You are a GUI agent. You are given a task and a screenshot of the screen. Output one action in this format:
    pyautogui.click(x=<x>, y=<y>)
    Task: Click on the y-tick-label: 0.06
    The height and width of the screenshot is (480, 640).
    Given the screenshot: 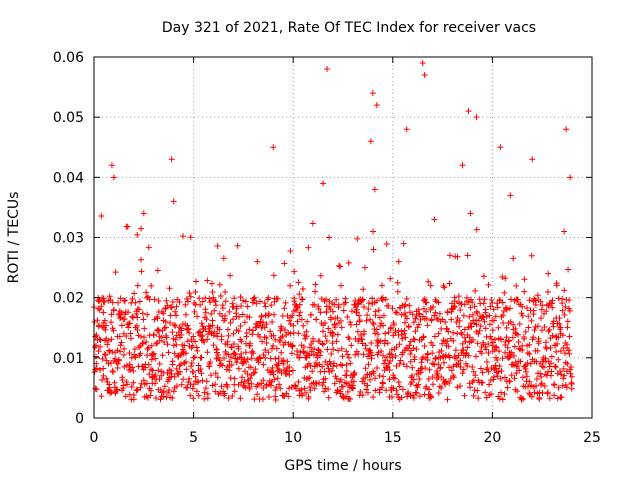 What is the action you would take?
    pyautogui.click(x=68, y=58)
    